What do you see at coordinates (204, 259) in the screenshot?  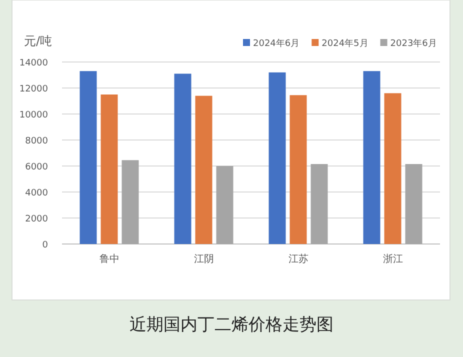 I see `x-tick-label: 江阴` at bounding box center [204, 259].